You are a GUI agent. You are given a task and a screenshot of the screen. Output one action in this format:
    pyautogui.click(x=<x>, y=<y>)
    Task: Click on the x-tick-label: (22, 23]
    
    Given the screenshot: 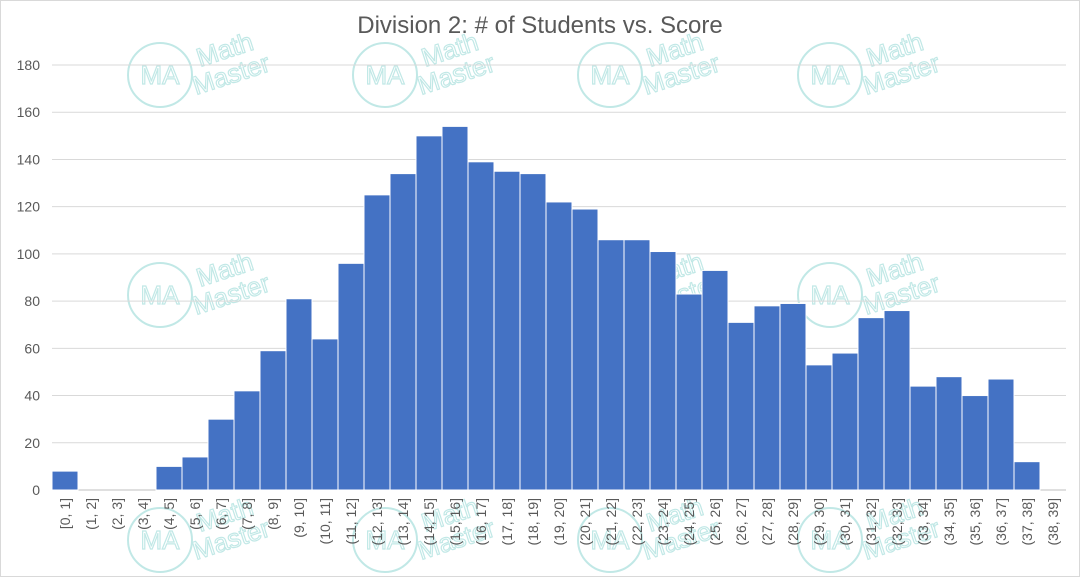 What is the action you would take?
    pyautogui.click(x=637, y=521)
    